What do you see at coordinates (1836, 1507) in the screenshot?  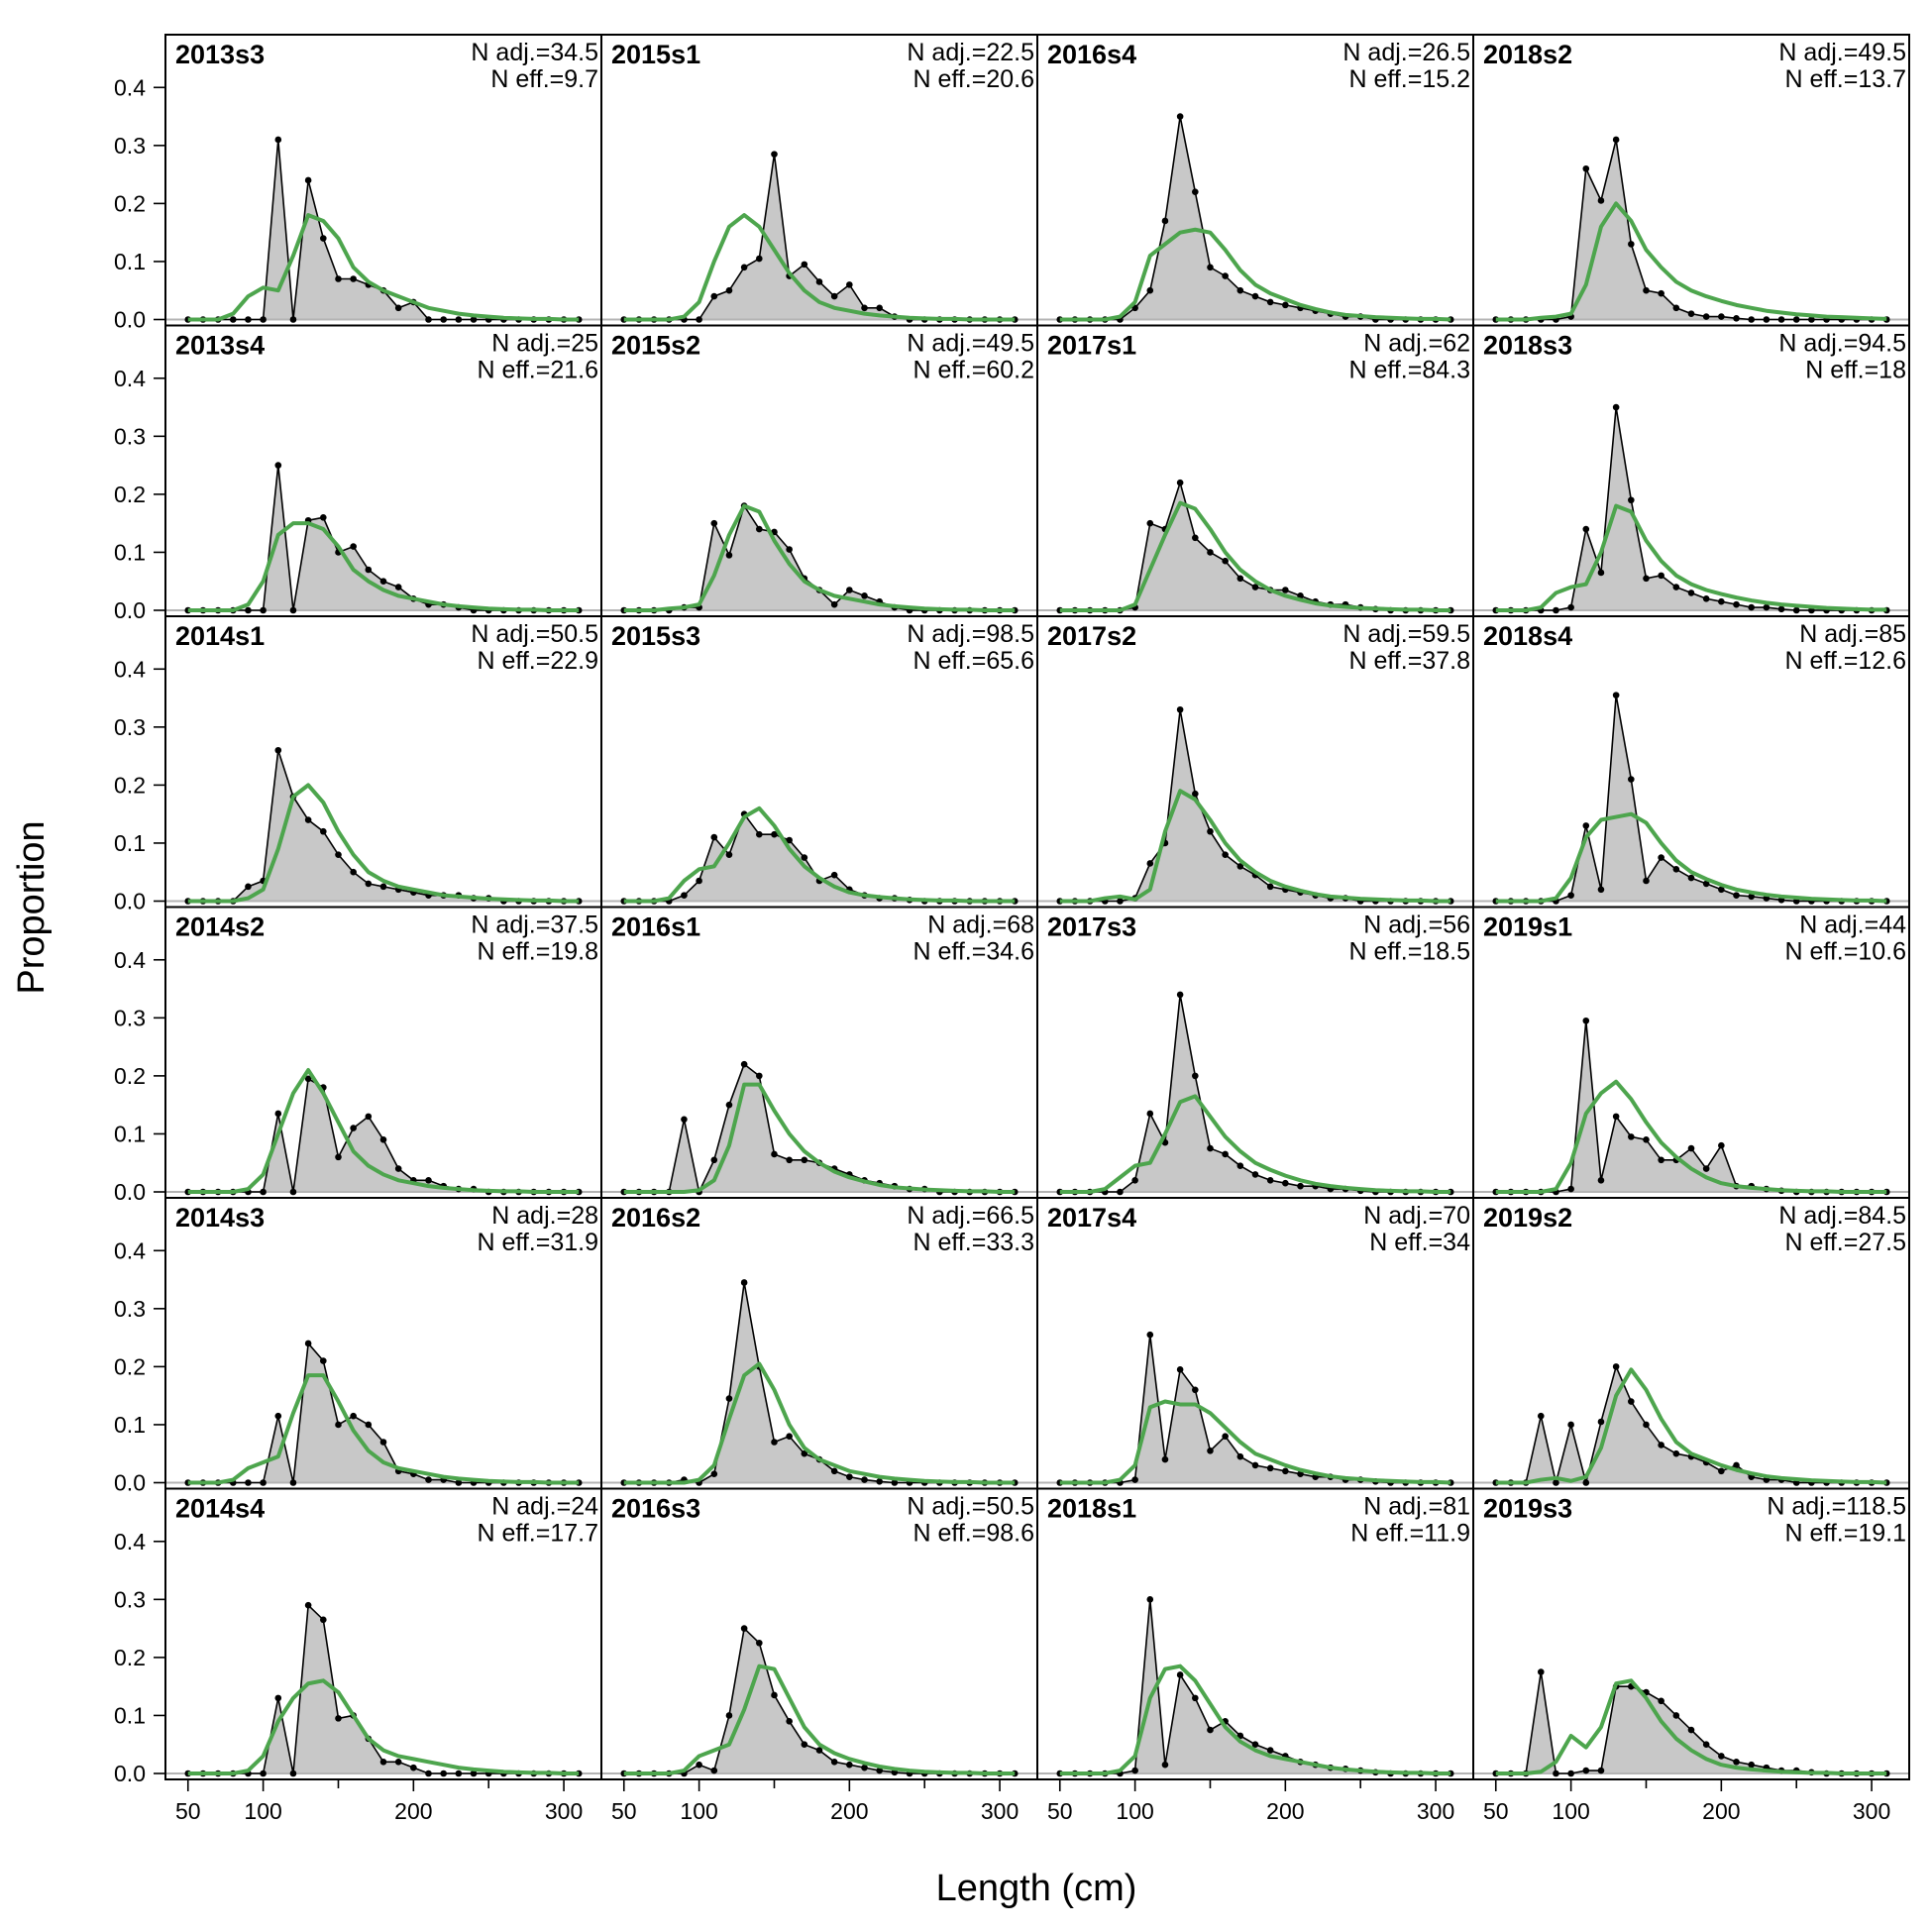 I see `n-adj-label: N adj.=118.5` at bounding box center [1836, 1507].